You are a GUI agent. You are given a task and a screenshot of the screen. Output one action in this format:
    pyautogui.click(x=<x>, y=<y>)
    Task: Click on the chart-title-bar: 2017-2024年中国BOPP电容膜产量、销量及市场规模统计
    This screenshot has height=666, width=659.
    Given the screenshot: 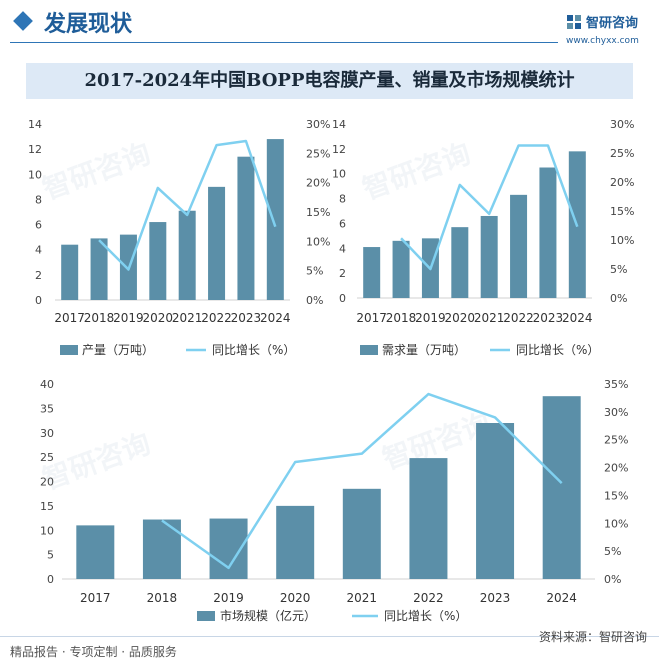 What is the action you would take?
    pyautogui.click(x=329, y=81)
    